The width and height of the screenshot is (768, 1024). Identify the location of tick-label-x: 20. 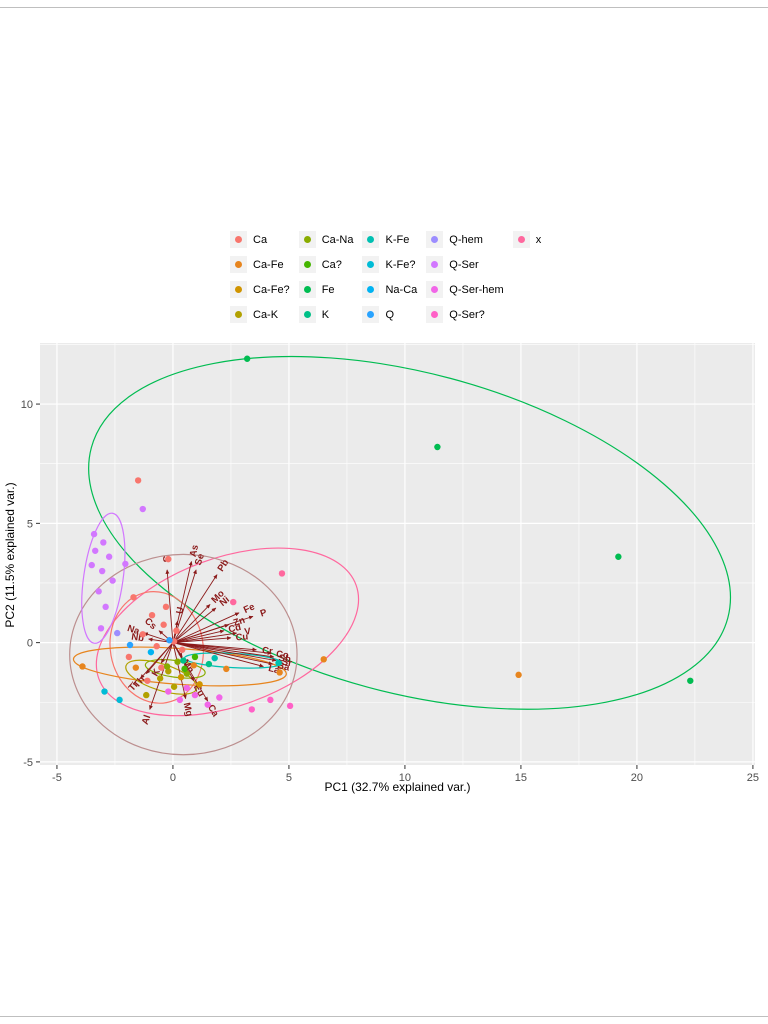
(637, 778).